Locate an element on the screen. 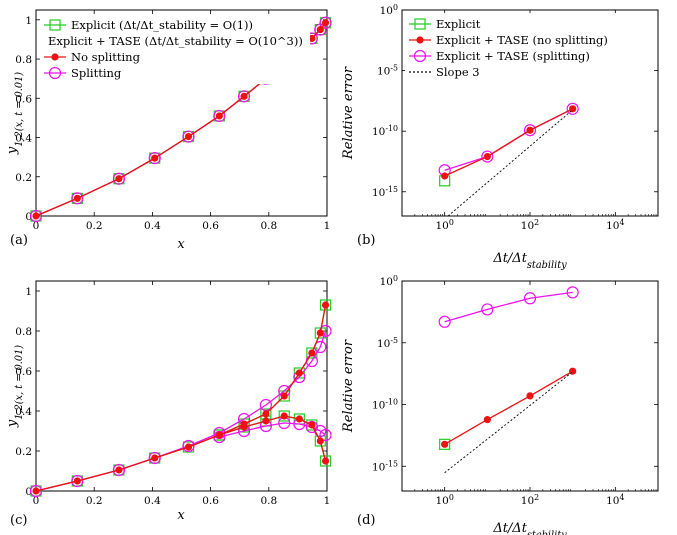 Image resolution: width=677 pixels, height=535 pixels. series-explicit is located at coordinates (445, 444).